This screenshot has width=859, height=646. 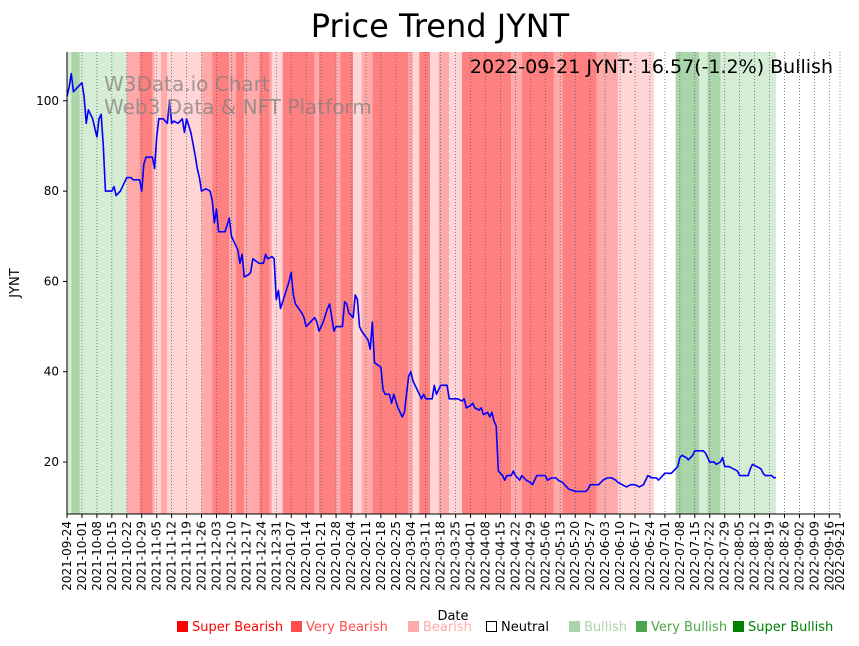 I want to click on legend-item-very-bearish: Very Bearish, so click(x=339, y=627).